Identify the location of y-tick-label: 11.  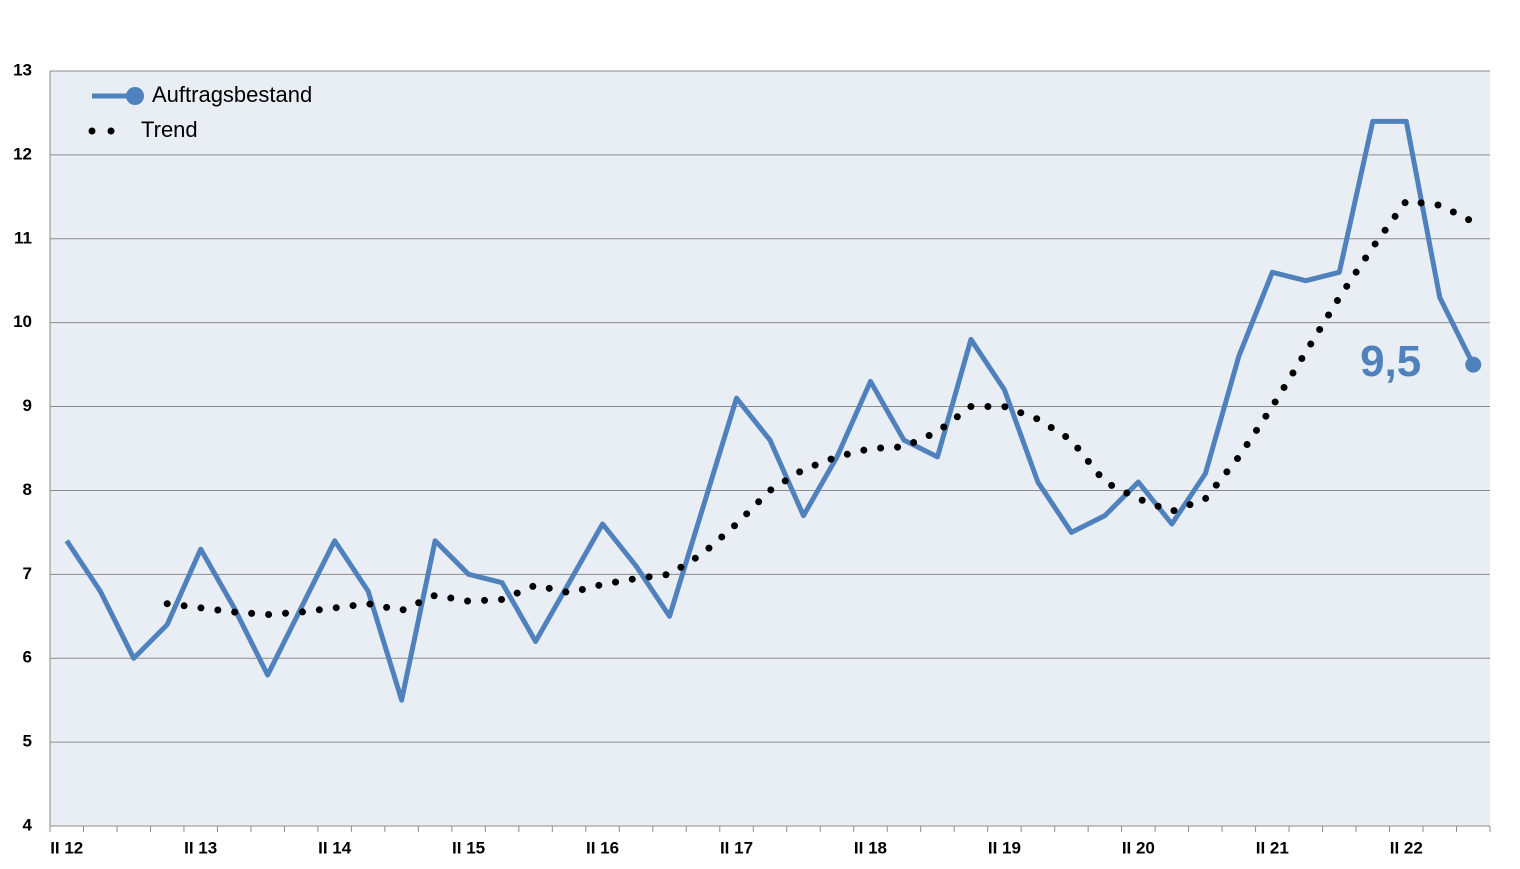
(23, 237).